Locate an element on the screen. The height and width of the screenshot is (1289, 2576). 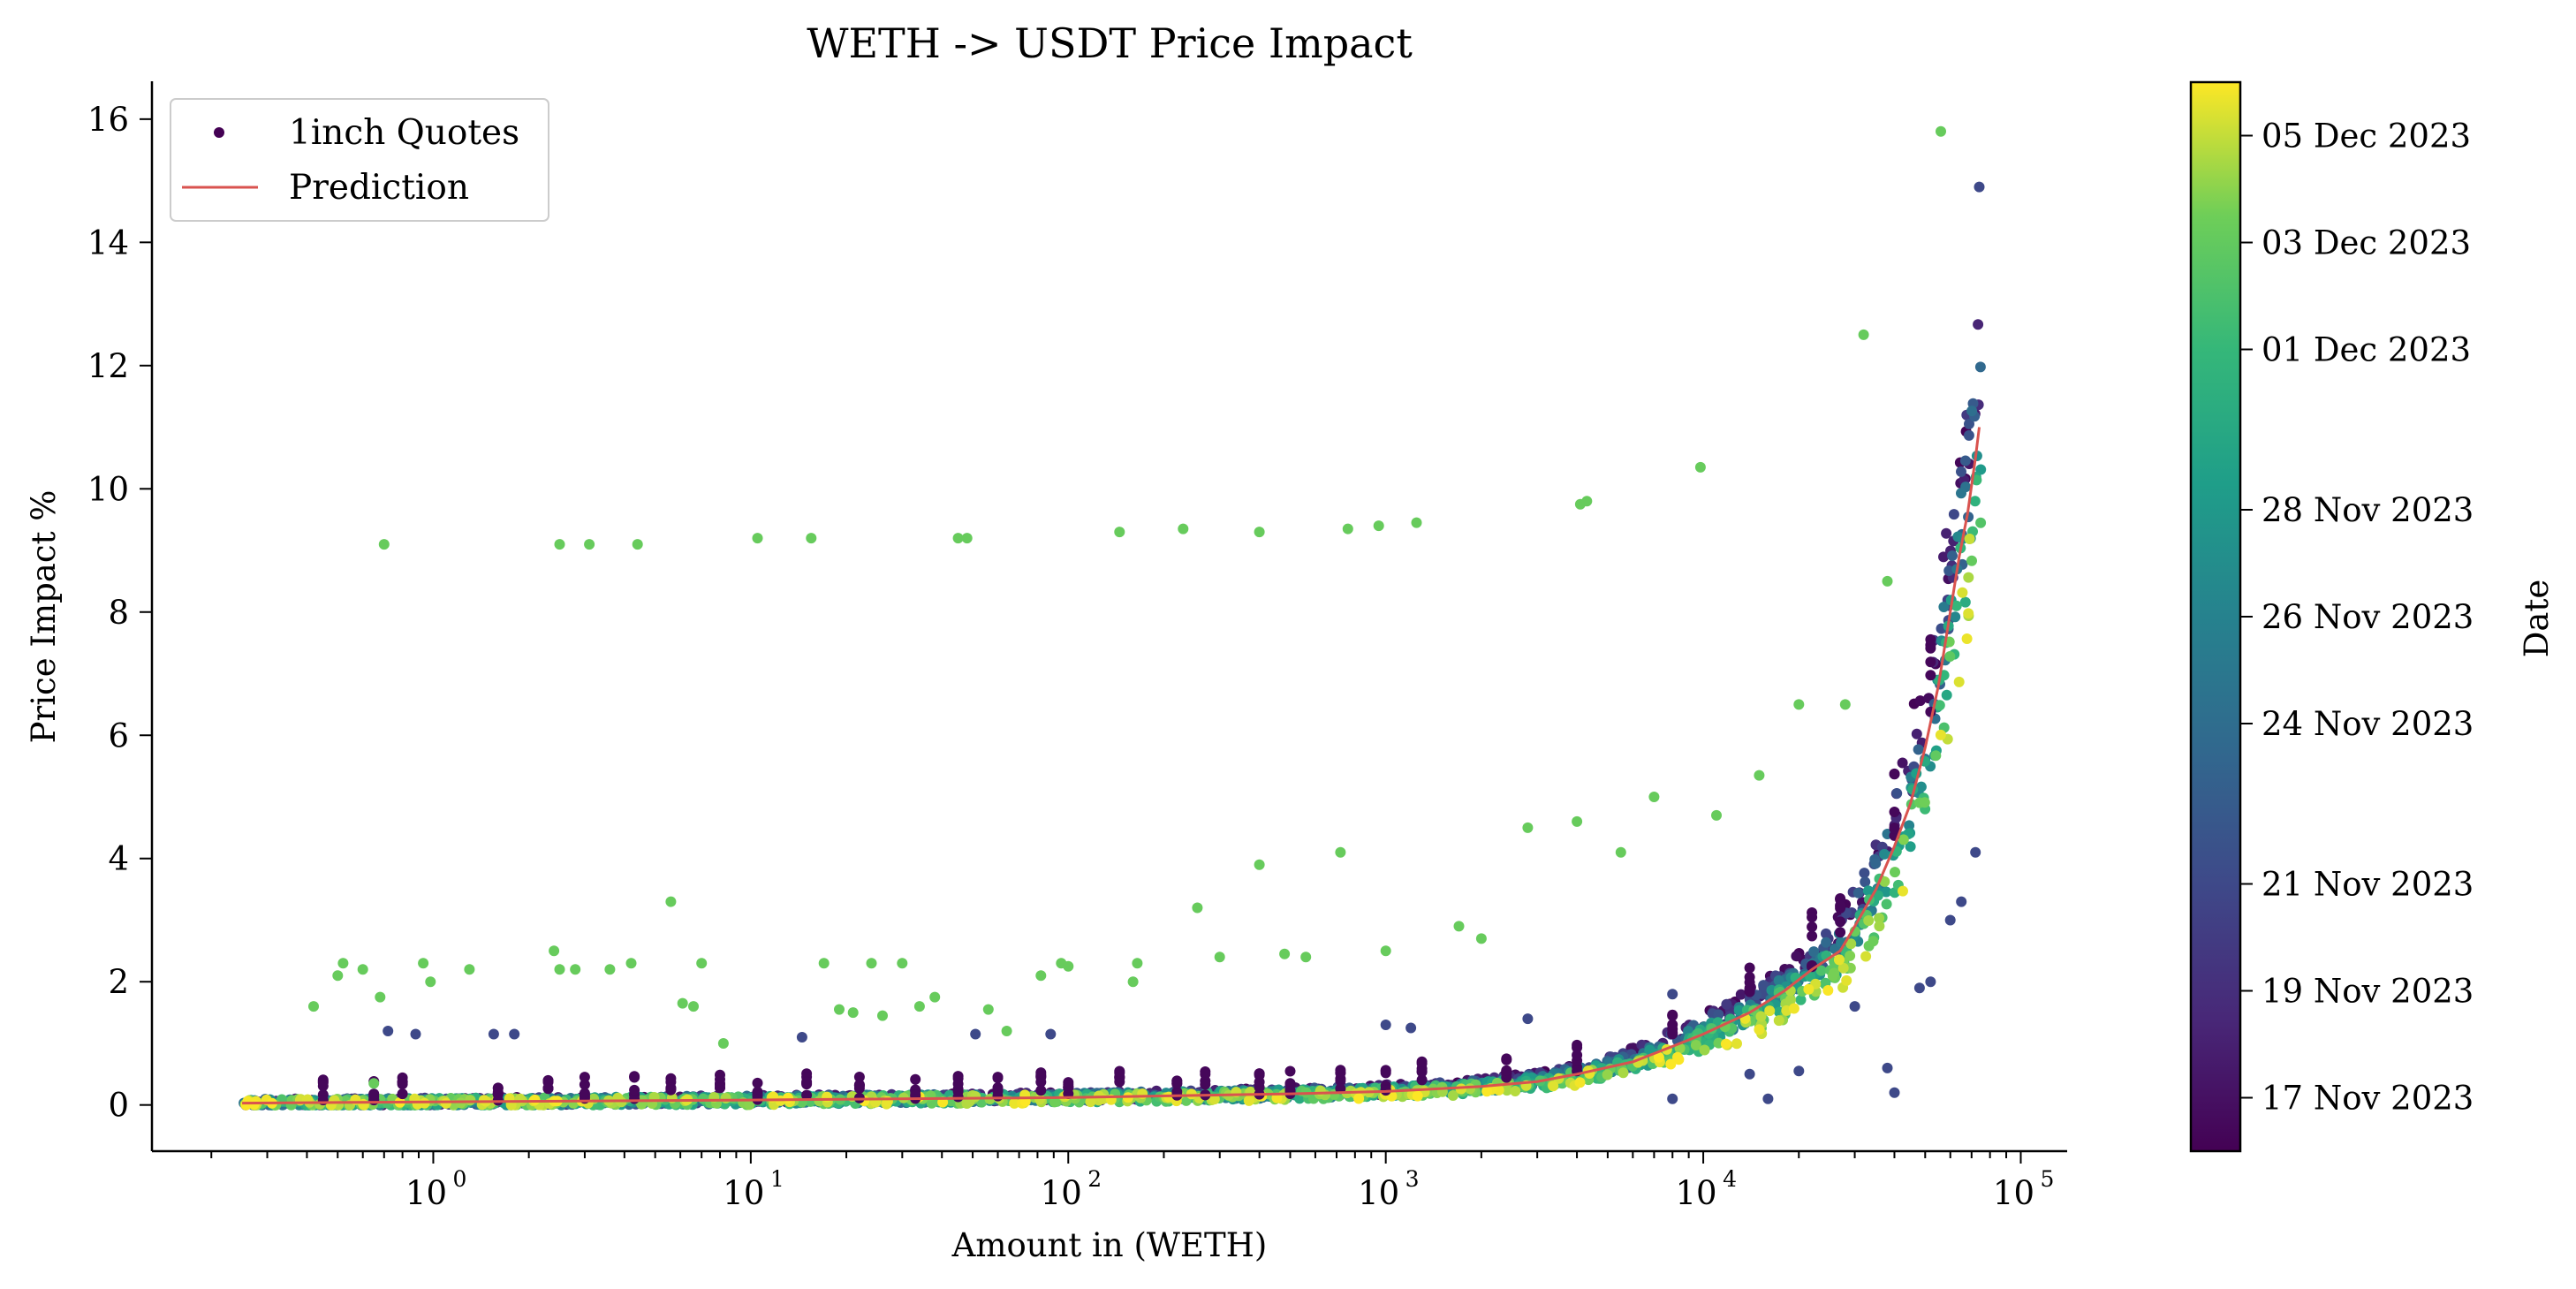
colorbar-tick-label: 01 Dec 2023 is located at coordinates (2367, 350).